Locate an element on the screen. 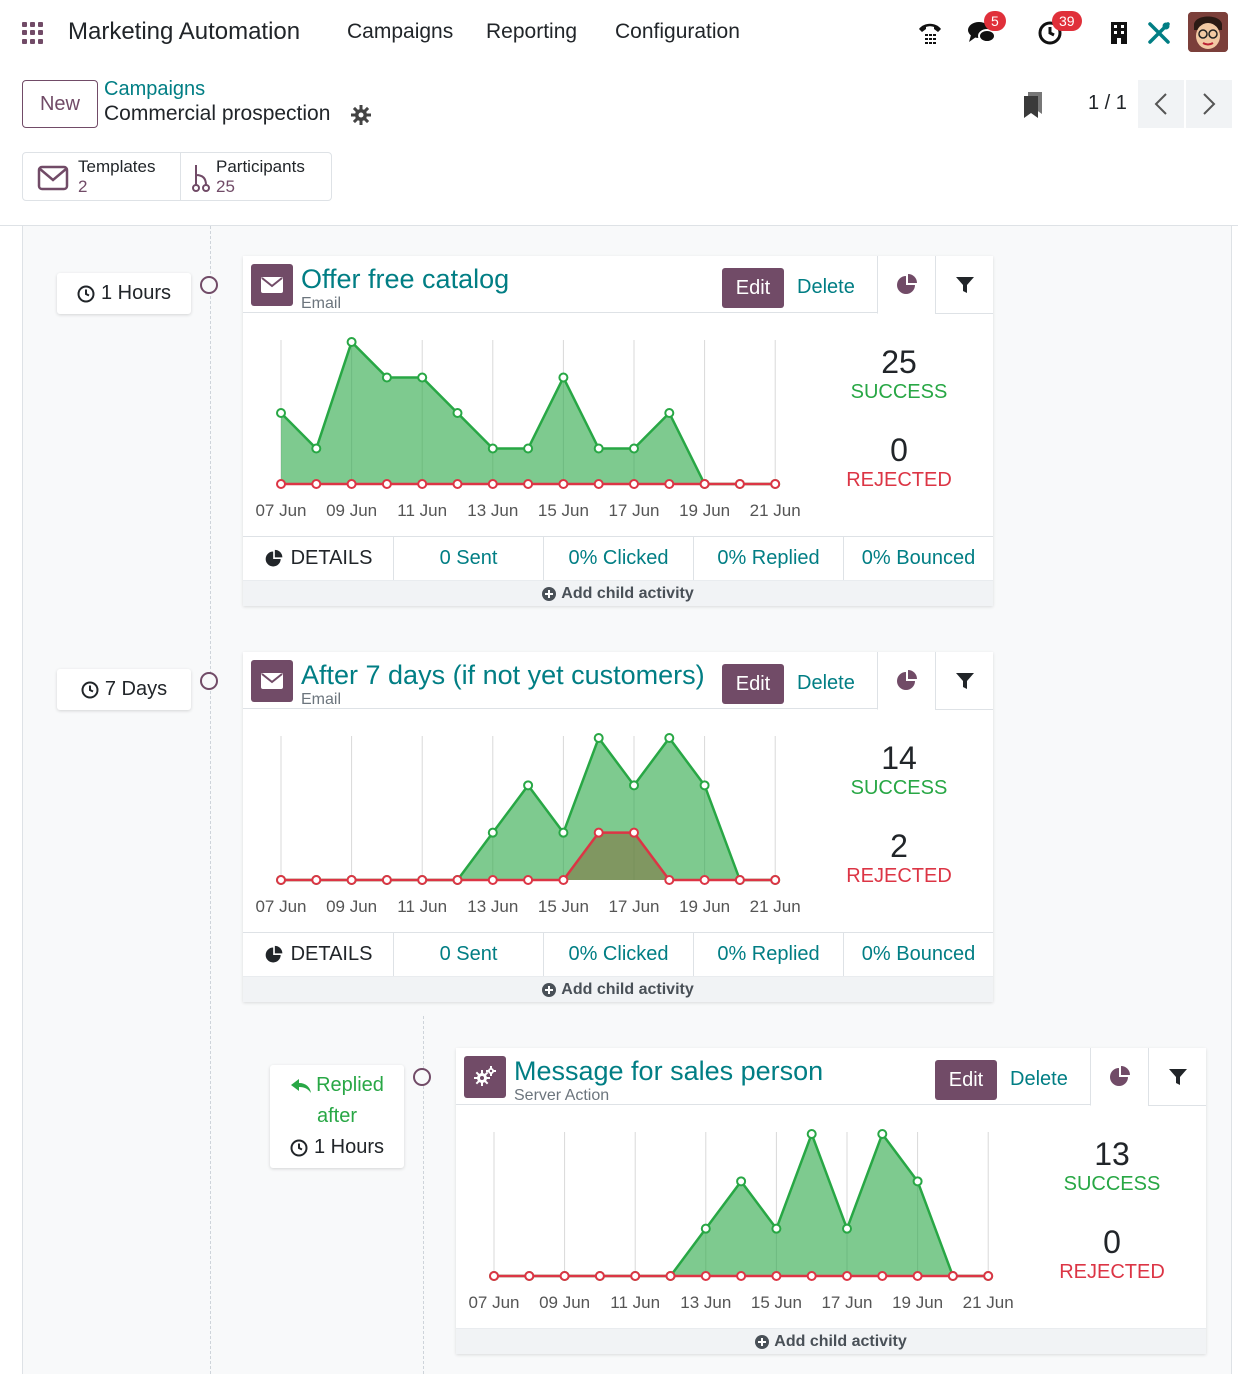 The height and width of the screenshot is (1374, 1238). user-avatar is located at coordinates (1208, 32).